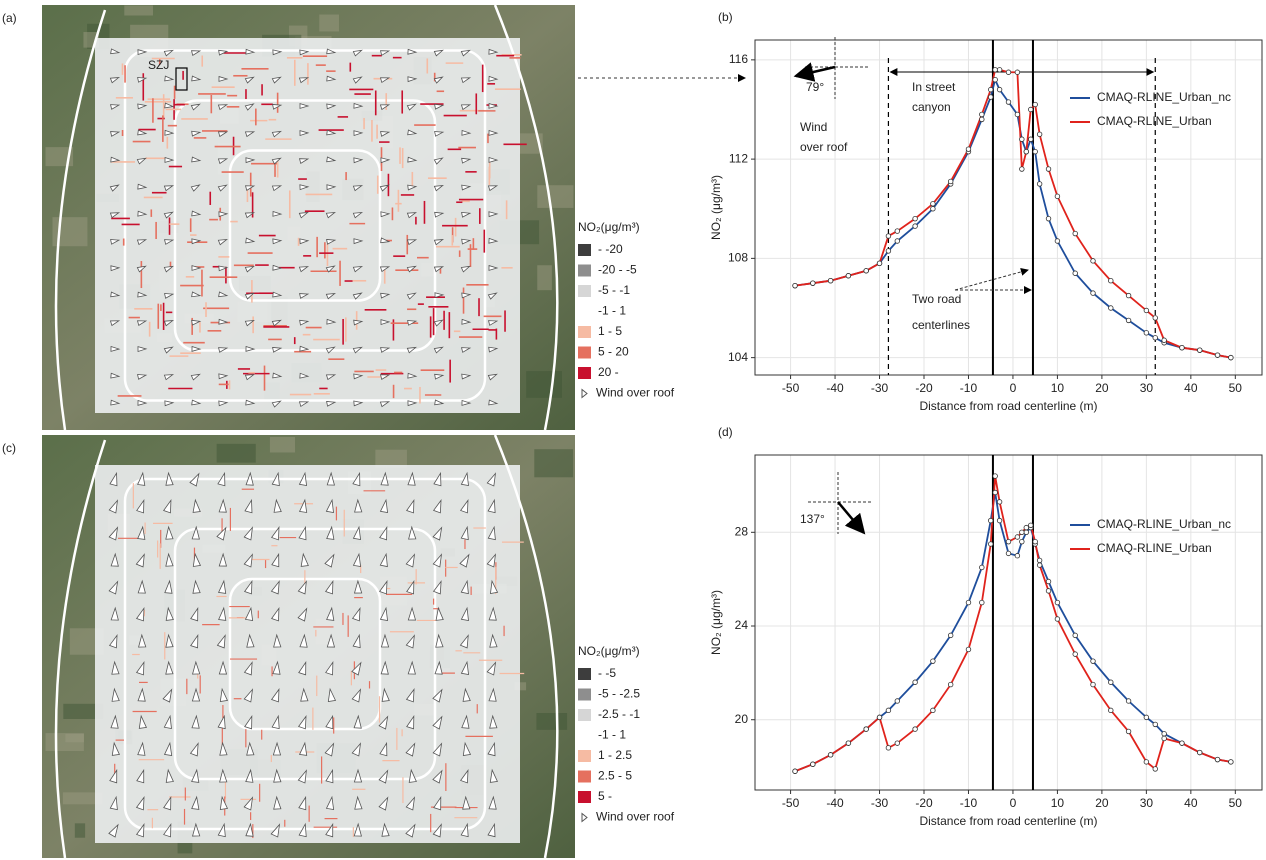 This screenshot has height=860, width=1266. I want to click on y-tick-label: 108, so click(738, 258).